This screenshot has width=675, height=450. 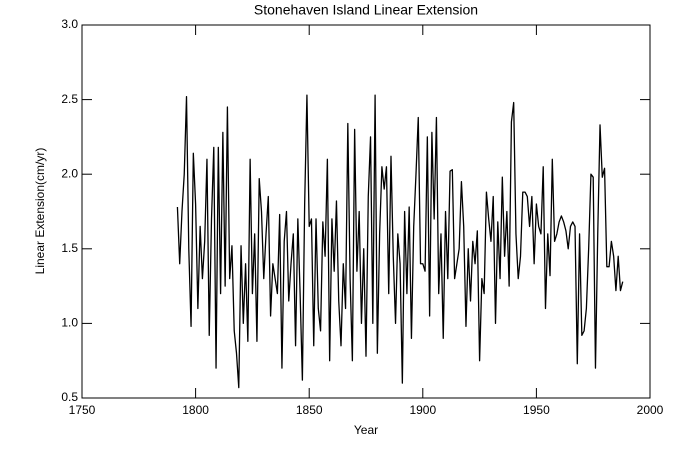 What do you see at coordinates (69, 397) in the screenshot?
I see `y-tick-label: 0.5` at bounding box center [69, 397].